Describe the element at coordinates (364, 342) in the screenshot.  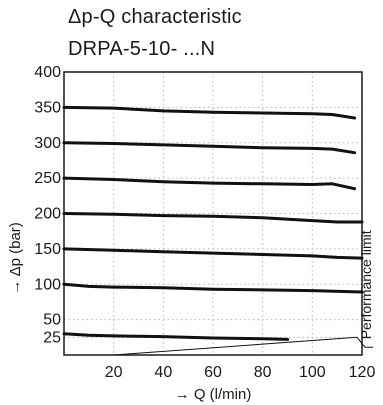
I see `performance-limit-leader` at that location.